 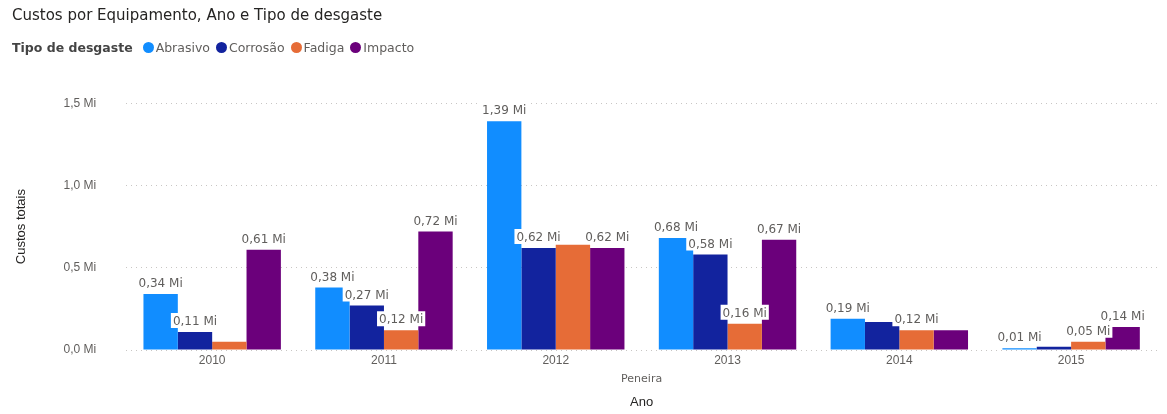 What do you see at coordinates (504, 110) in the screenshot?
I see `data-label: 1,39 Mi` at bounding box center [504, 110].